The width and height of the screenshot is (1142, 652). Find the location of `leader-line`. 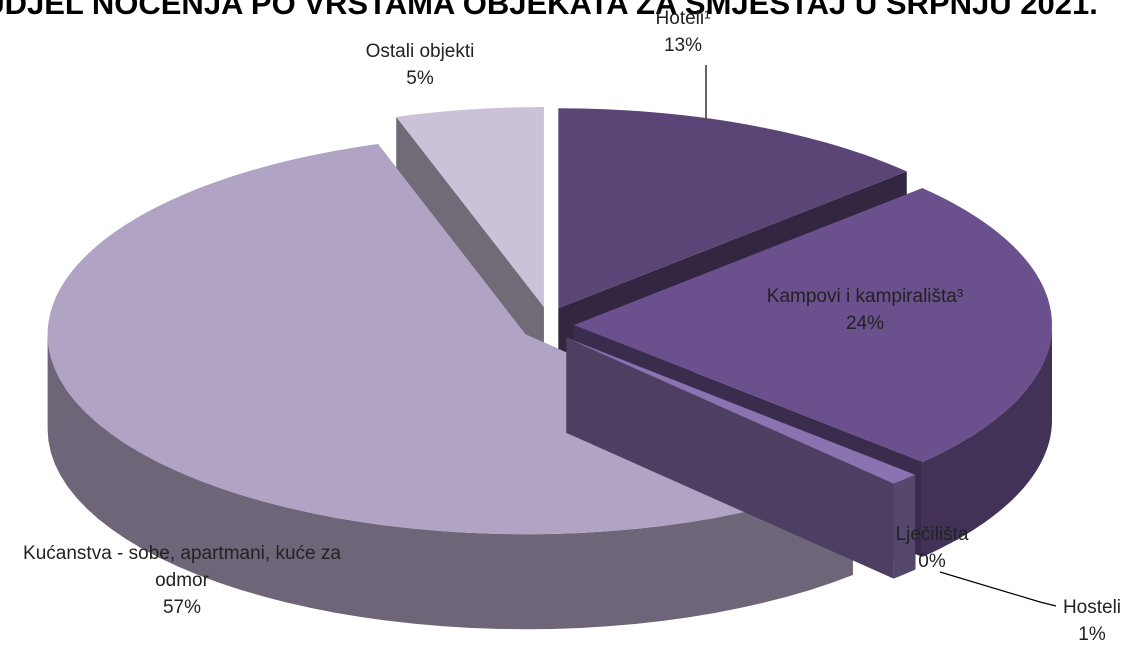

leader-line is located at coordinates (998, 589).